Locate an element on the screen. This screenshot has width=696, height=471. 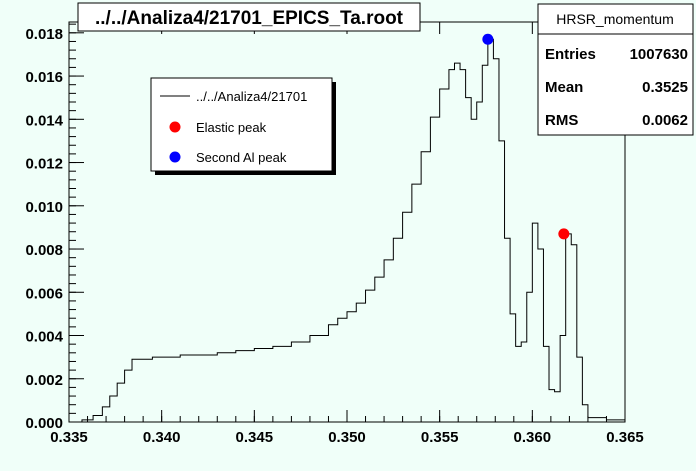
y-tick-label: 0.002 is located at coordinates (44, 380).